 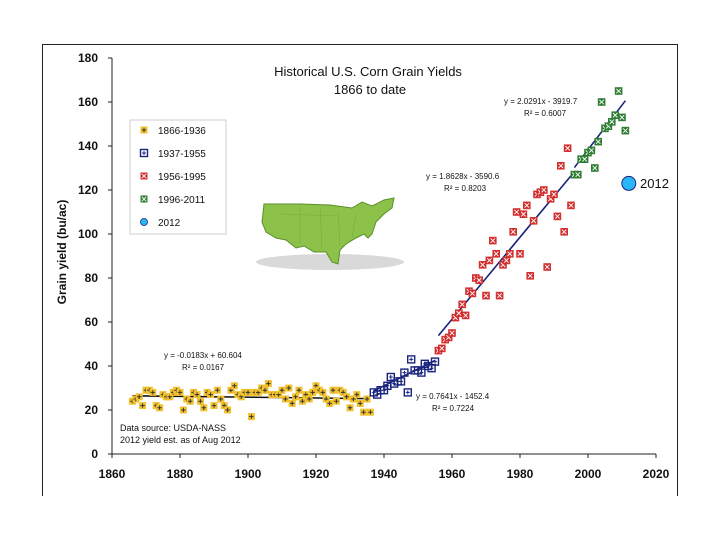 What do you see at coordinates (182, 154) in the screenshot?
I see `legend-label: 1937-1955` at bounding box center [182, 154].